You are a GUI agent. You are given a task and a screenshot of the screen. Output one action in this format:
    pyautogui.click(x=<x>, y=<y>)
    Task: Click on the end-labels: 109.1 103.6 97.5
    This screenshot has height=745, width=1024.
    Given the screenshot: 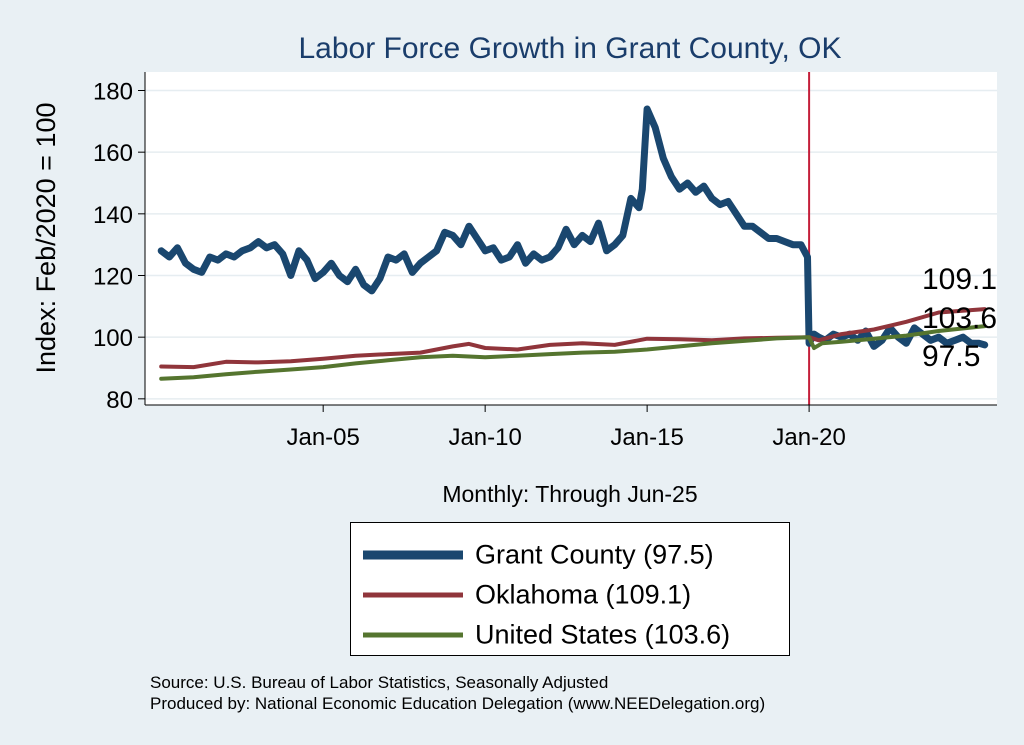 What is the action you would take?
    pyautogui.click(x=959, y=318)
    